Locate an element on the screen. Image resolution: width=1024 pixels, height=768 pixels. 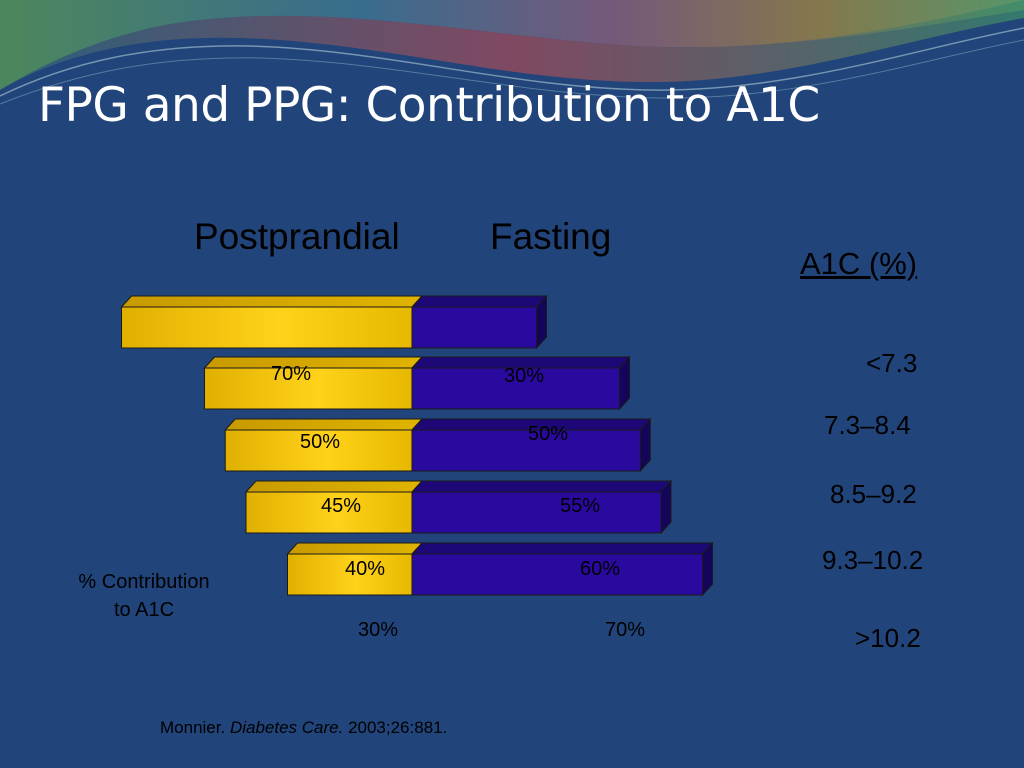
contribution-label-line2: to A1C is located at coordinates (144, 610).